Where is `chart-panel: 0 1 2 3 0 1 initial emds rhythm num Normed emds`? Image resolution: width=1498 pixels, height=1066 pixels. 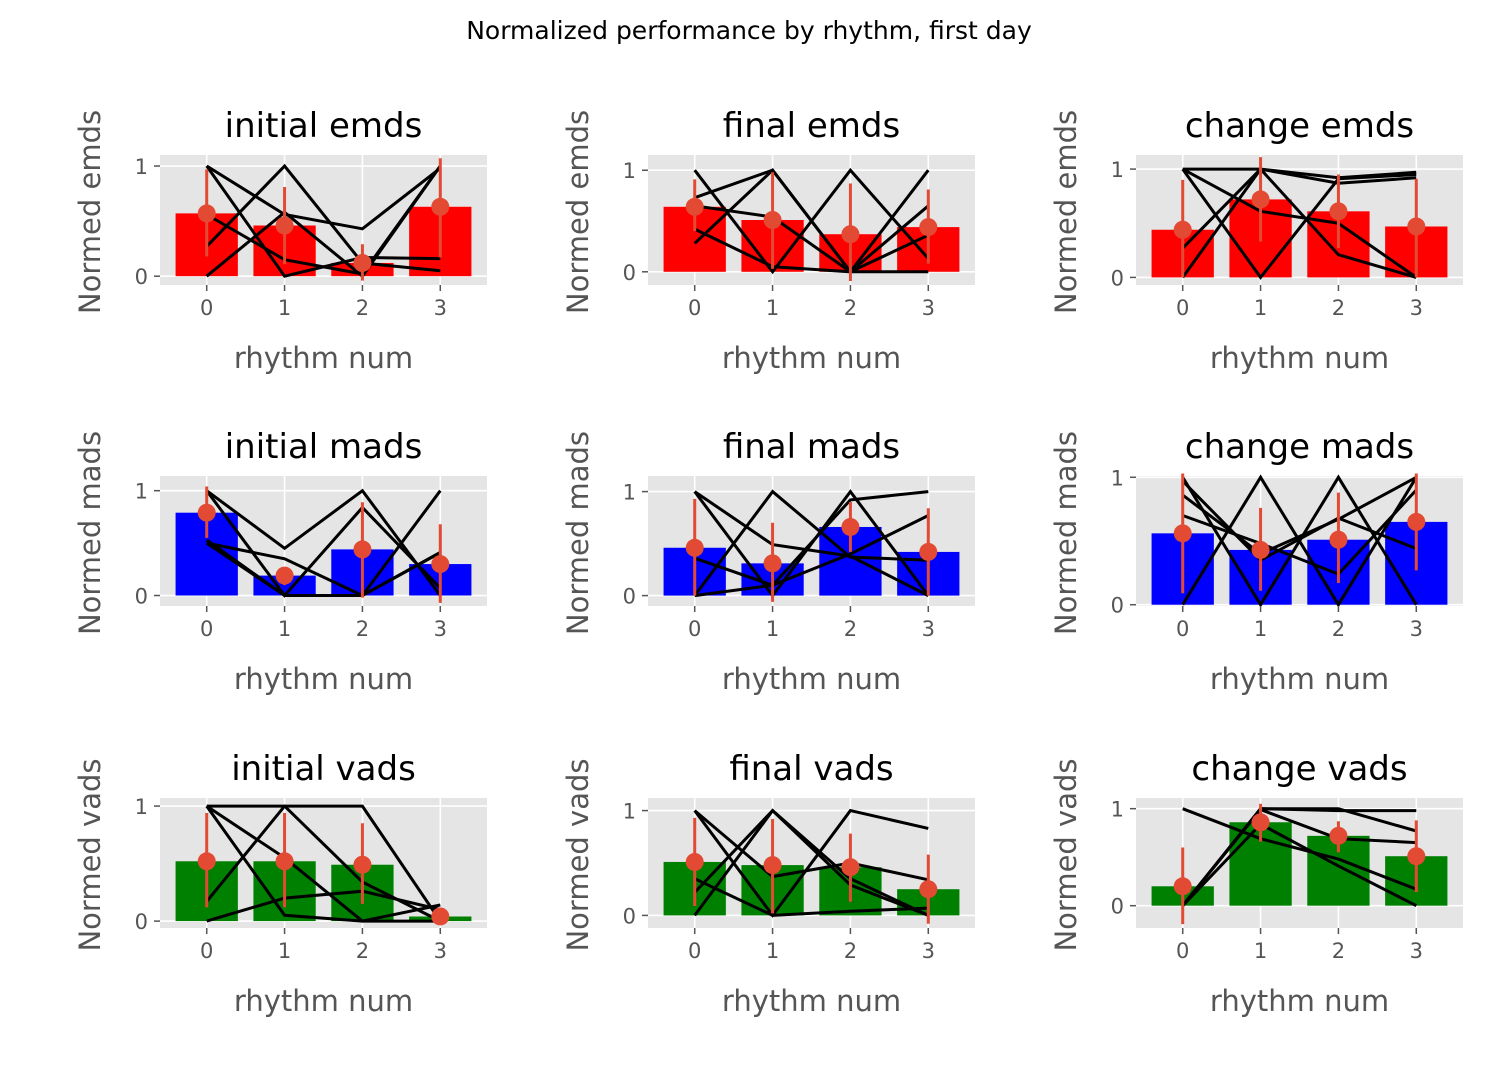
chart-panel: 0 1 2 3 0 1 initial emds rhythm num Normed emds is located at coordinates (280, 240).